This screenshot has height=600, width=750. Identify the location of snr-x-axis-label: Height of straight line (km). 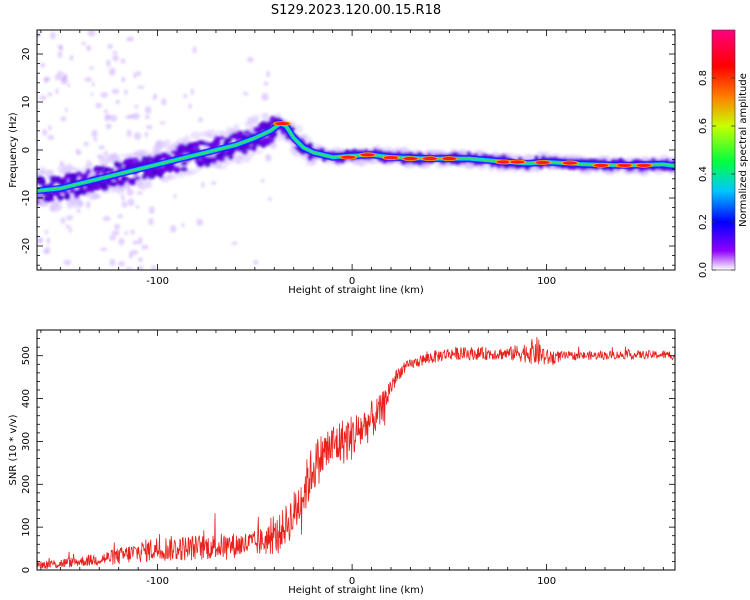
(356, 590).